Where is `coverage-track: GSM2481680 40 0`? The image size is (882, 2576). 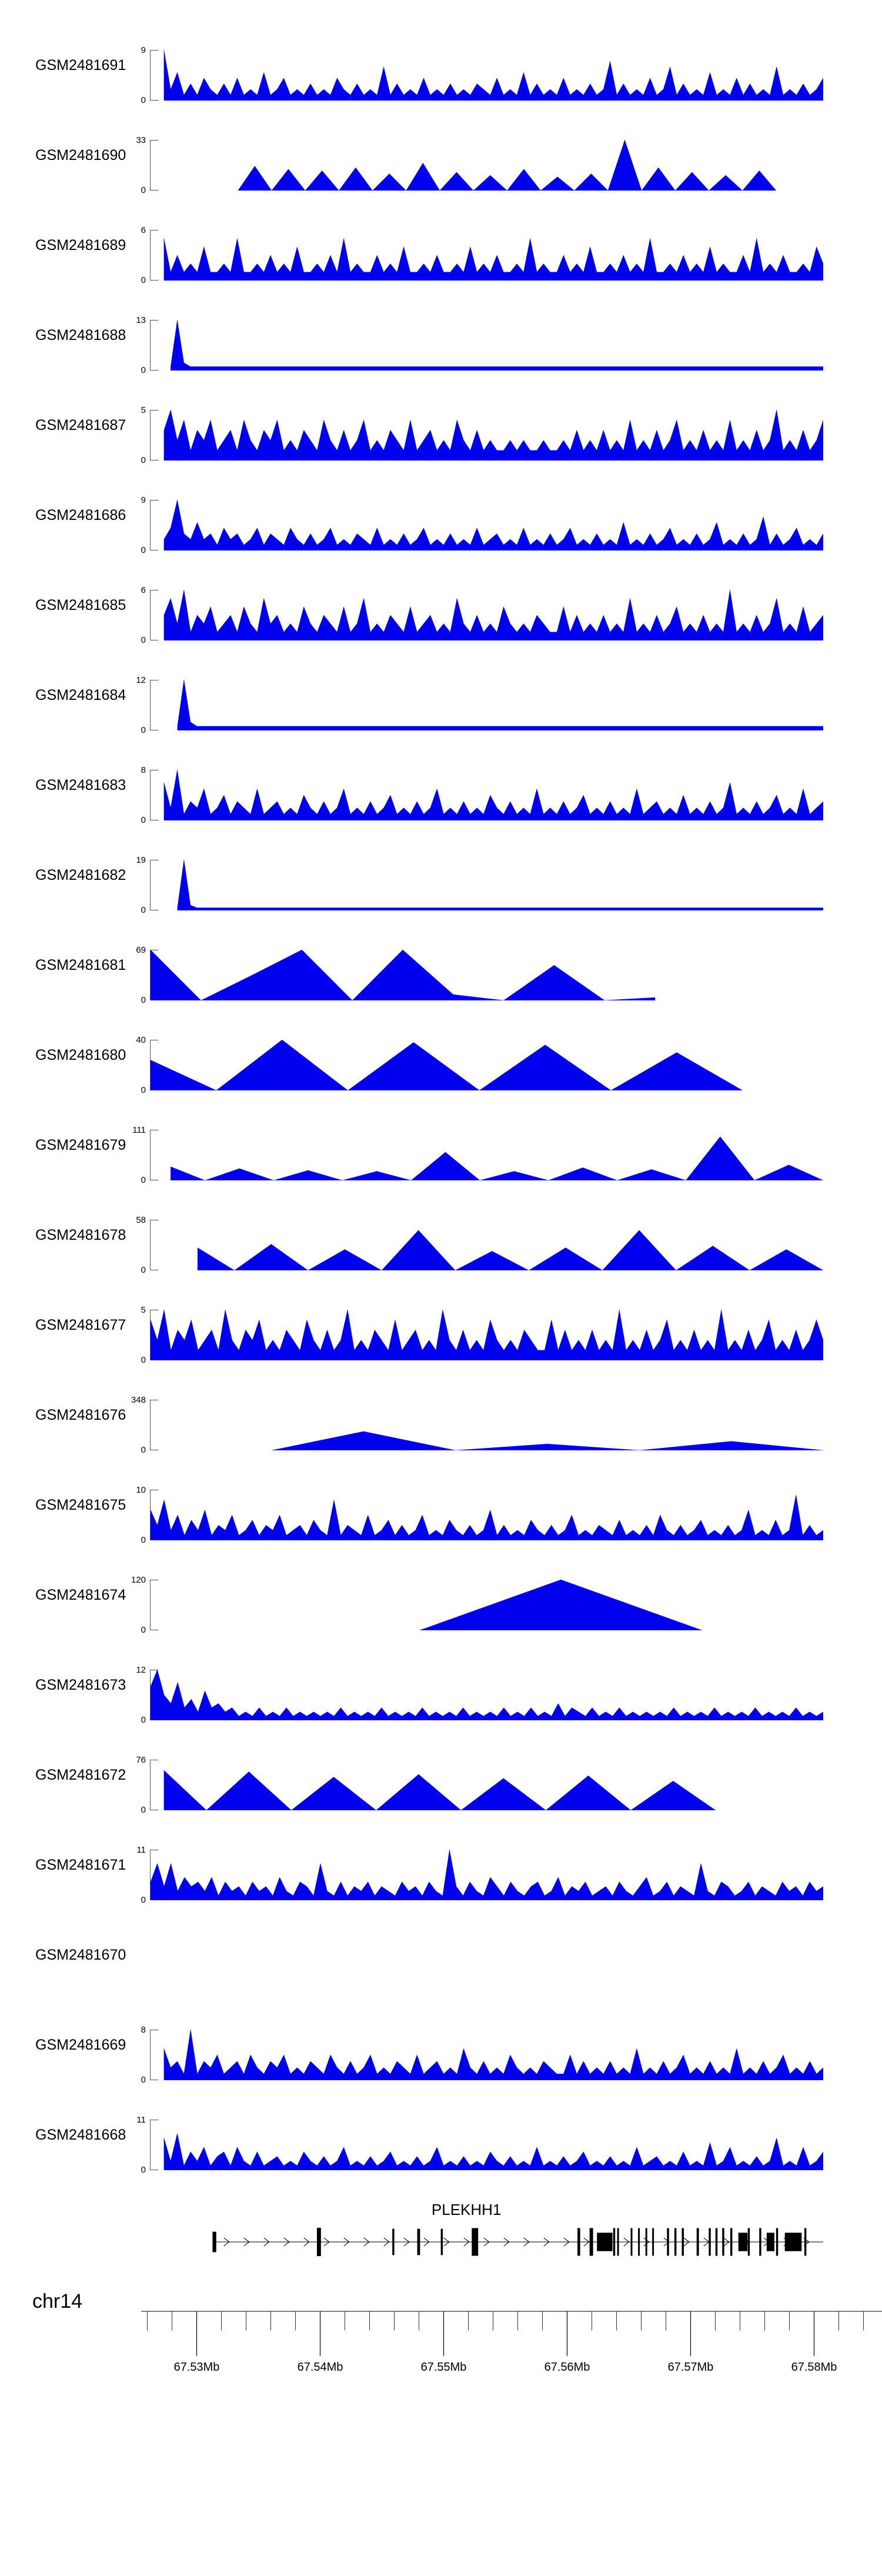
coverage-track: GSM2481680 40 0 is located at coordinates (441, 1055).